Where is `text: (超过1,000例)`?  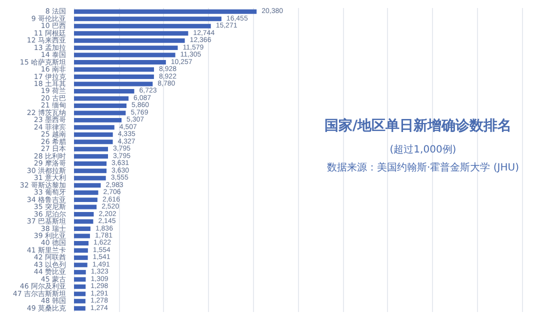
text: (超过1,000例) is located at coordinates (423, 150).